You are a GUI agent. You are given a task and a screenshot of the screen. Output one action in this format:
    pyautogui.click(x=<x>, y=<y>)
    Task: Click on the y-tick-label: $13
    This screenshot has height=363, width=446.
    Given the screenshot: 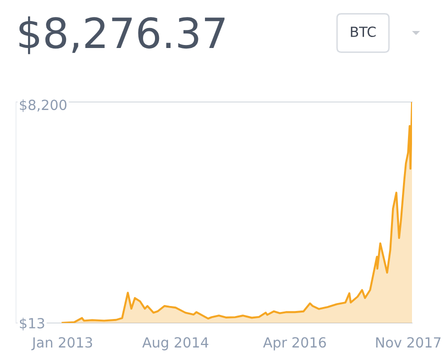 What is the action you would take?
    pyautogui.click(x=32, y=324)
    